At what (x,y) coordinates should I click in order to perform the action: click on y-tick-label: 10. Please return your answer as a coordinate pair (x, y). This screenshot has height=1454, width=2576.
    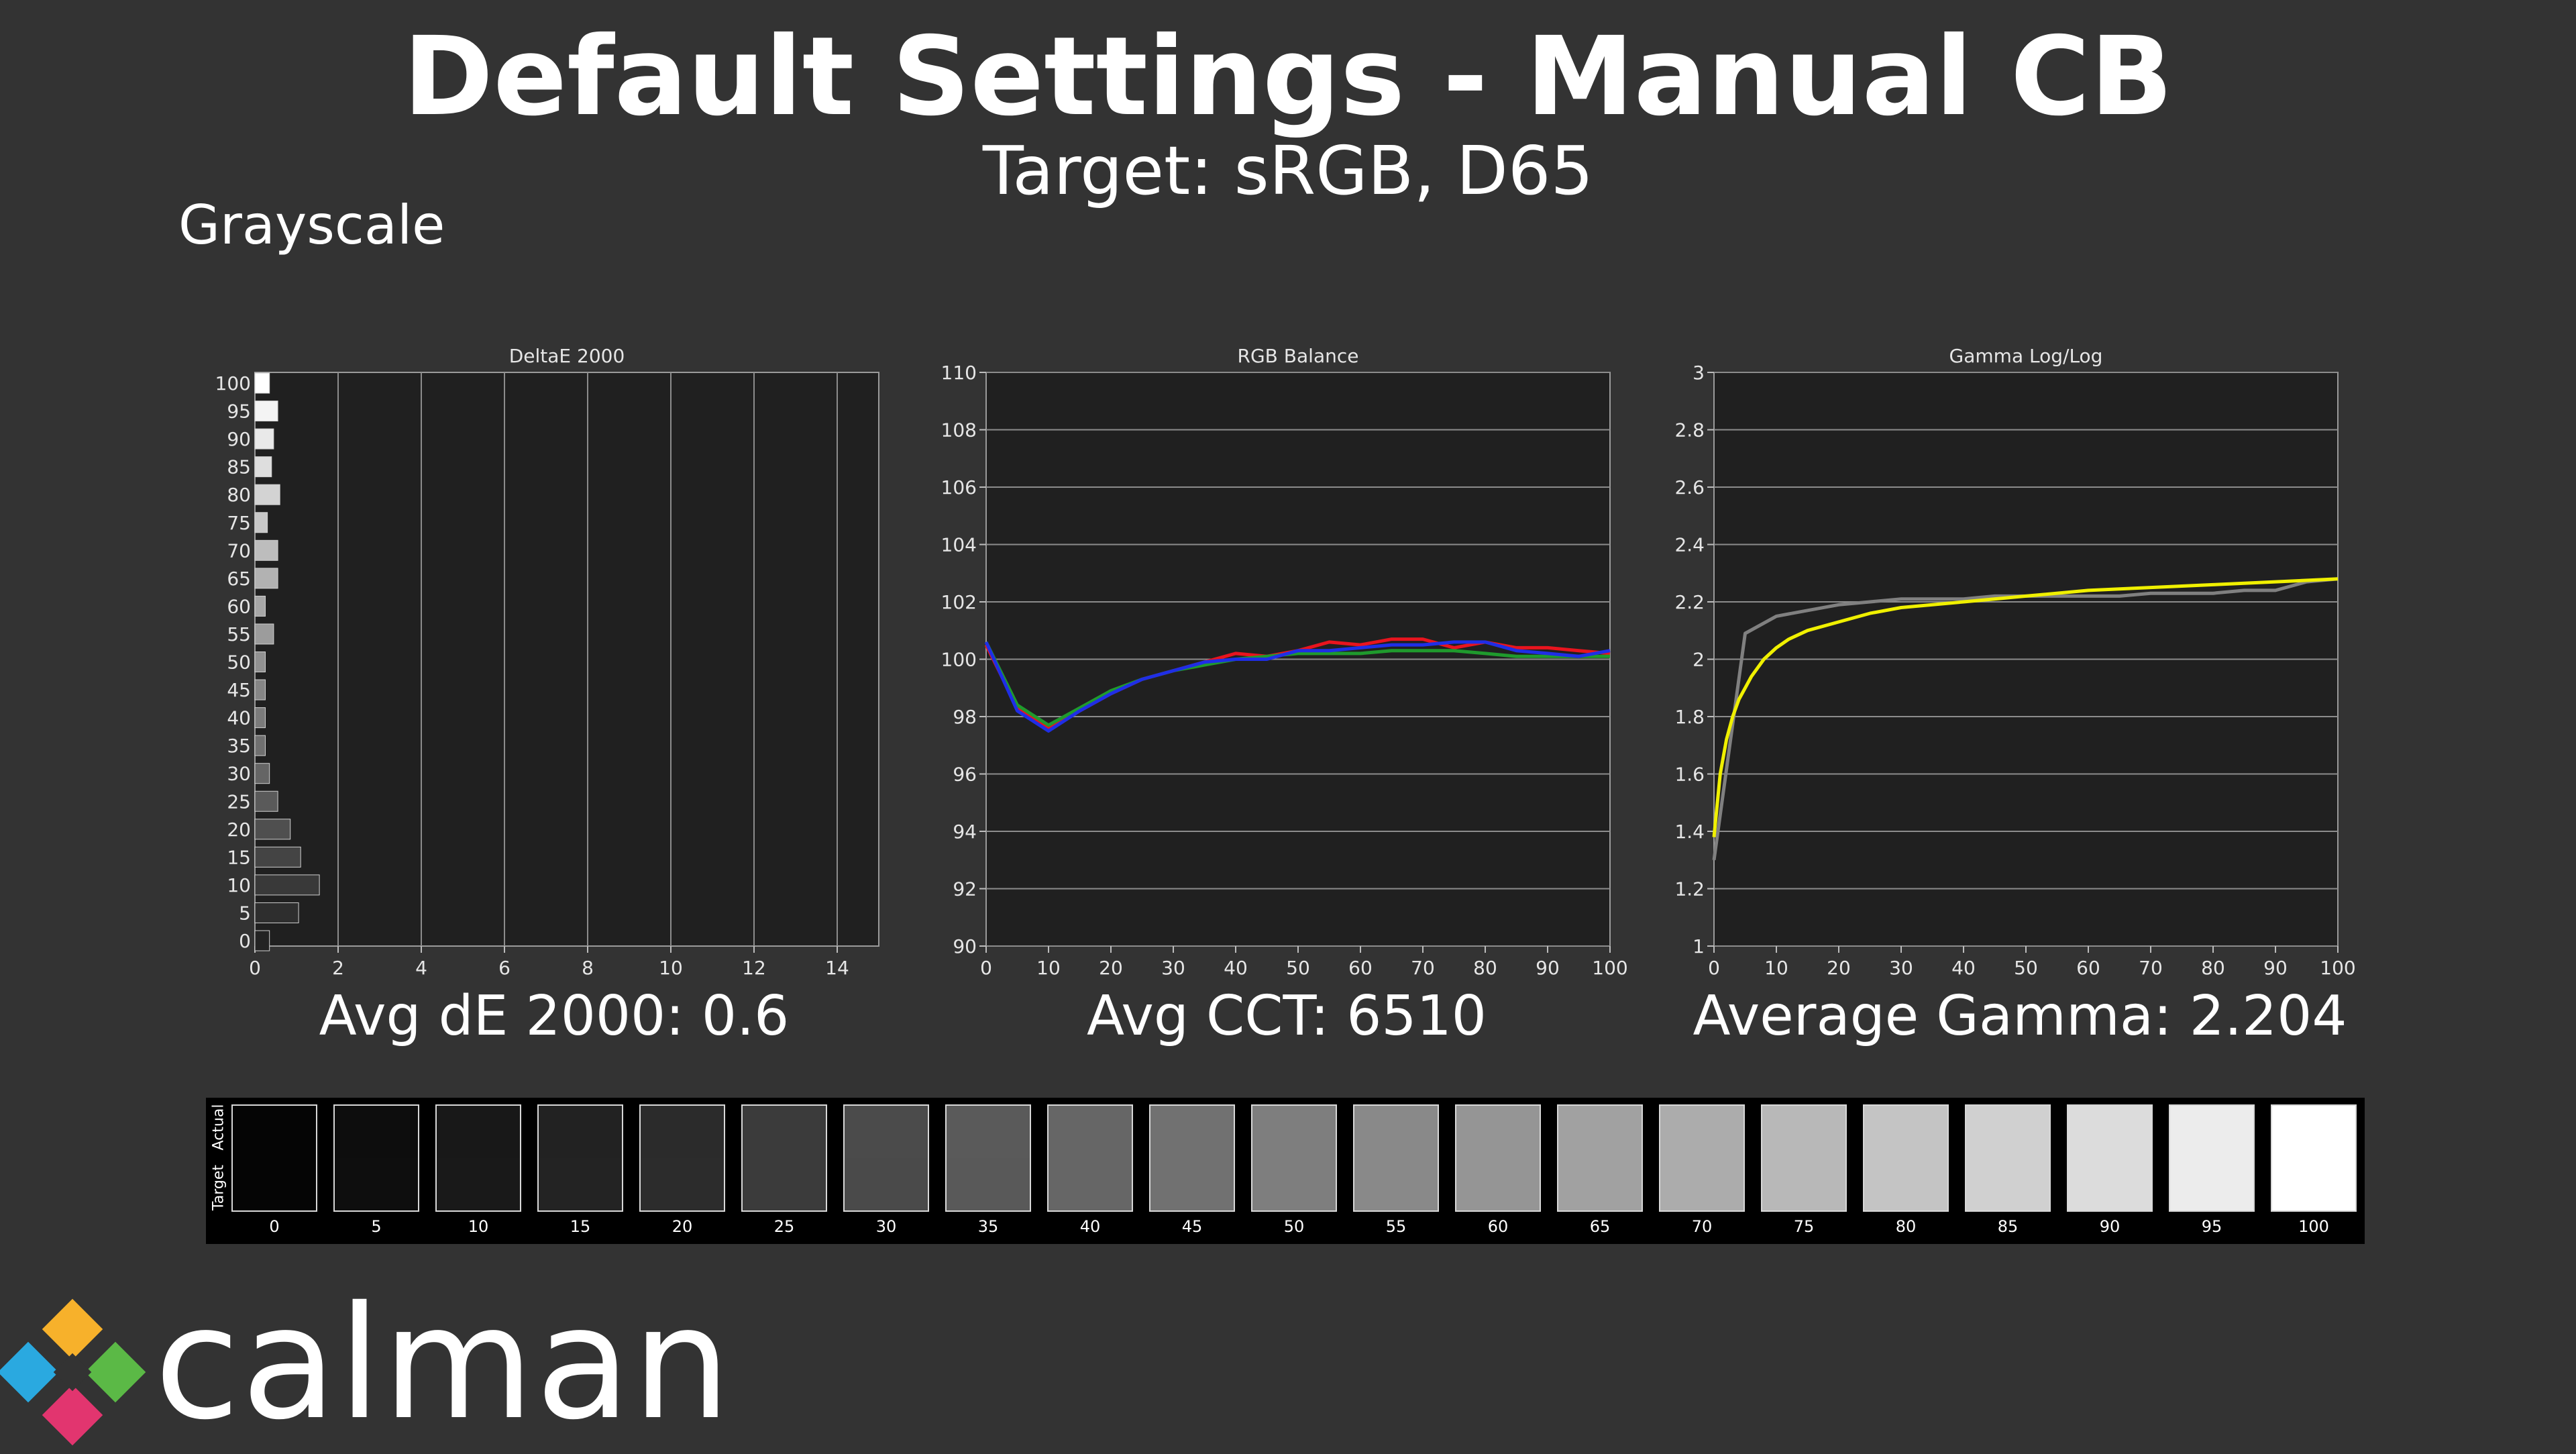
    Looking at the image, I should click on (239, 885).